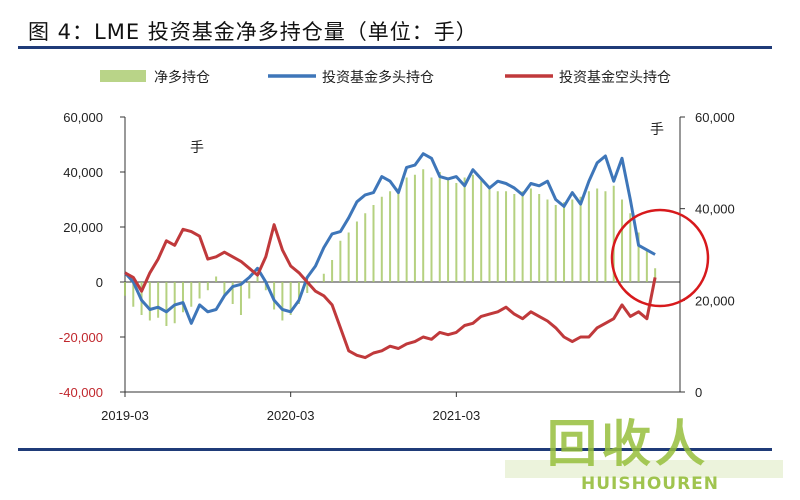  What do you see at coordinates (660, 258) in the screenshot?
I see `highlight-circle` at bounding box center [660, 258].